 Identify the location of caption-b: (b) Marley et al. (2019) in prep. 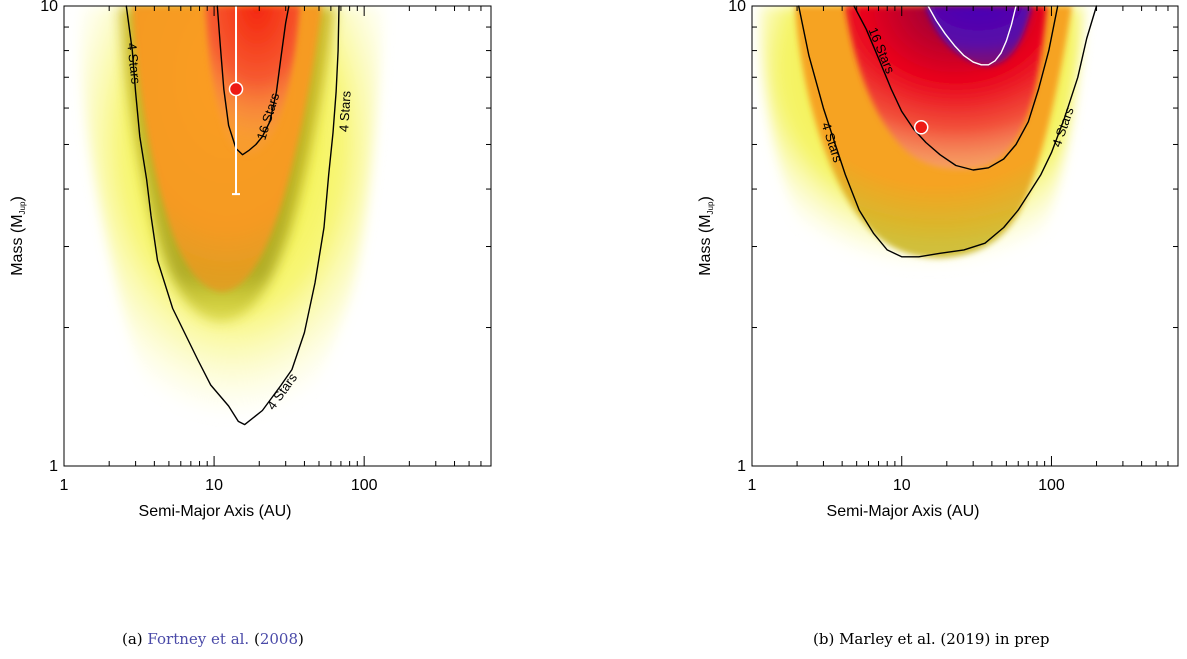
(931, 639).